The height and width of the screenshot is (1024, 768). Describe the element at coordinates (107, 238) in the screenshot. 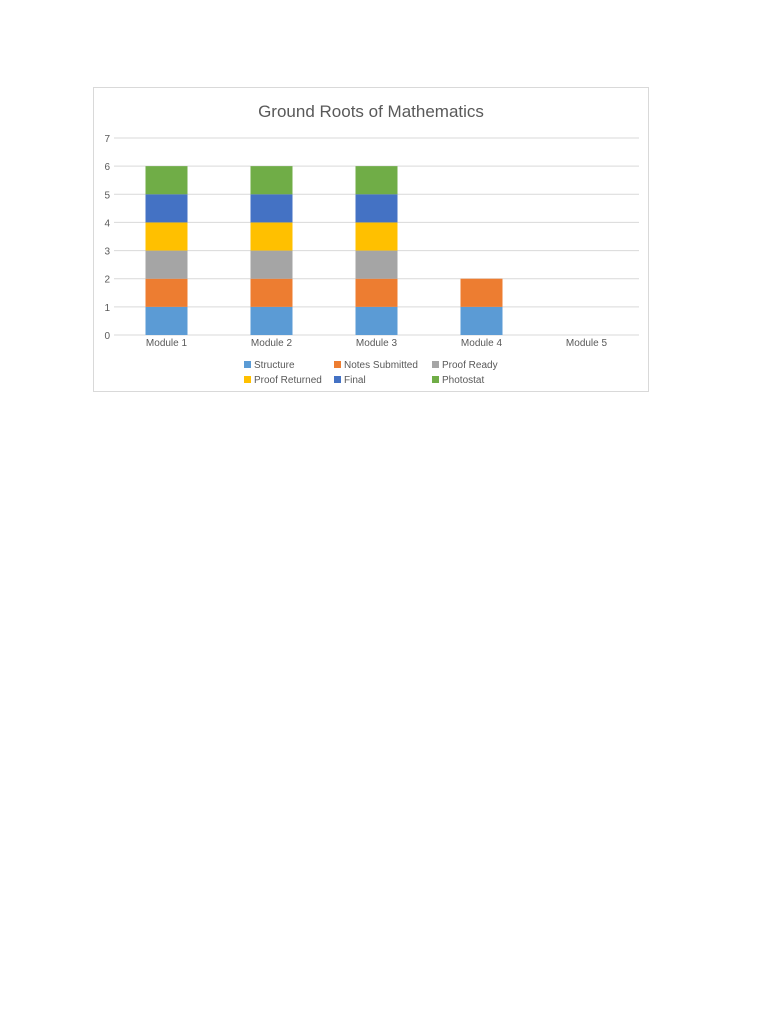

I see `y-axis-tick-labels: 0 1 2 3 4 5 6 7` at that location.